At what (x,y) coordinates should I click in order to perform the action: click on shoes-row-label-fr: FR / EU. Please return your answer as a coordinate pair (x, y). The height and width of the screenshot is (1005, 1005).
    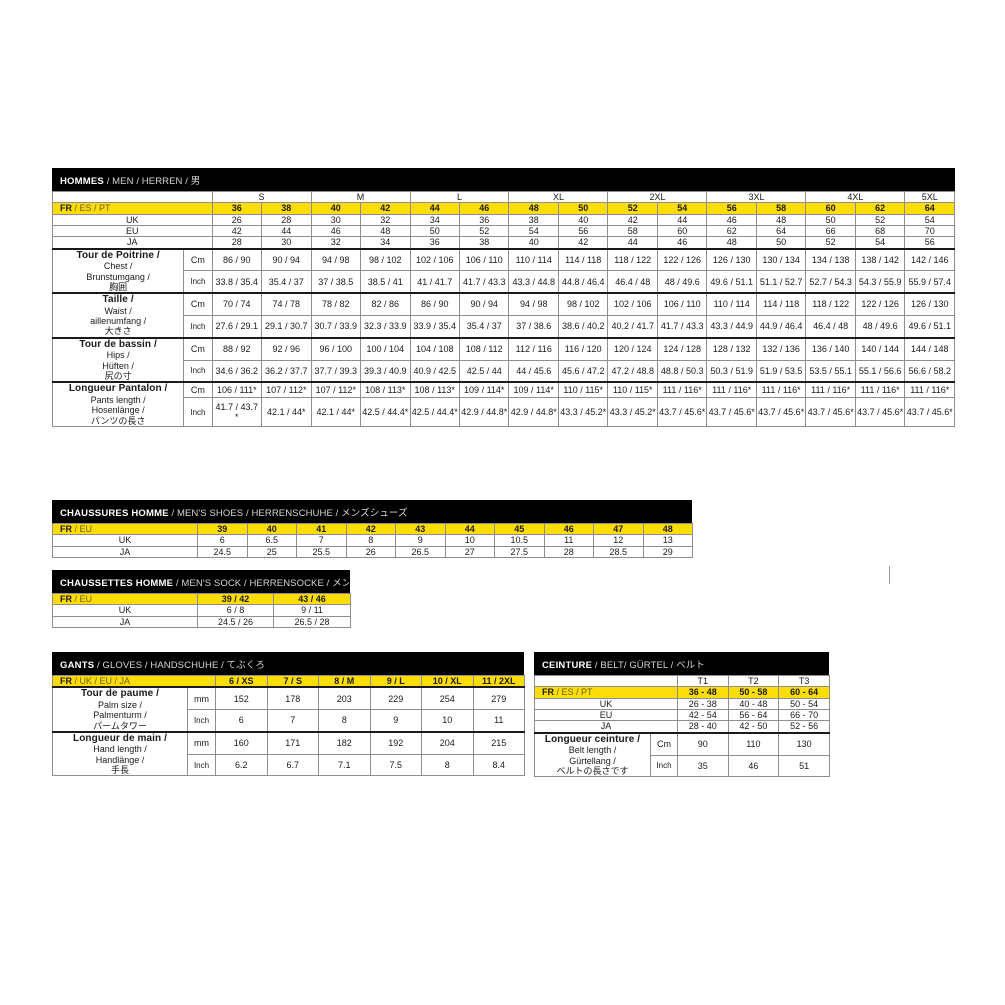
    Looking at the image, I should click on (125, 529).